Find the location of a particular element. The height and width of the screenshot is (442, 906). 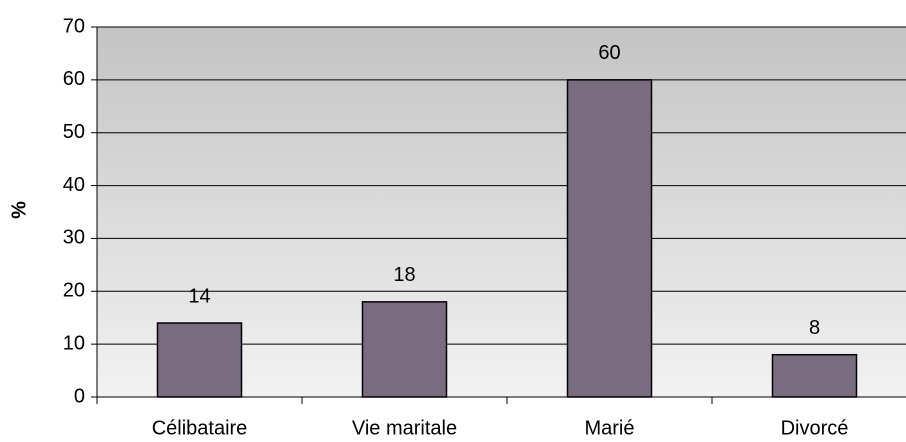

data-label: 18 is located at coordinates (404, 275).